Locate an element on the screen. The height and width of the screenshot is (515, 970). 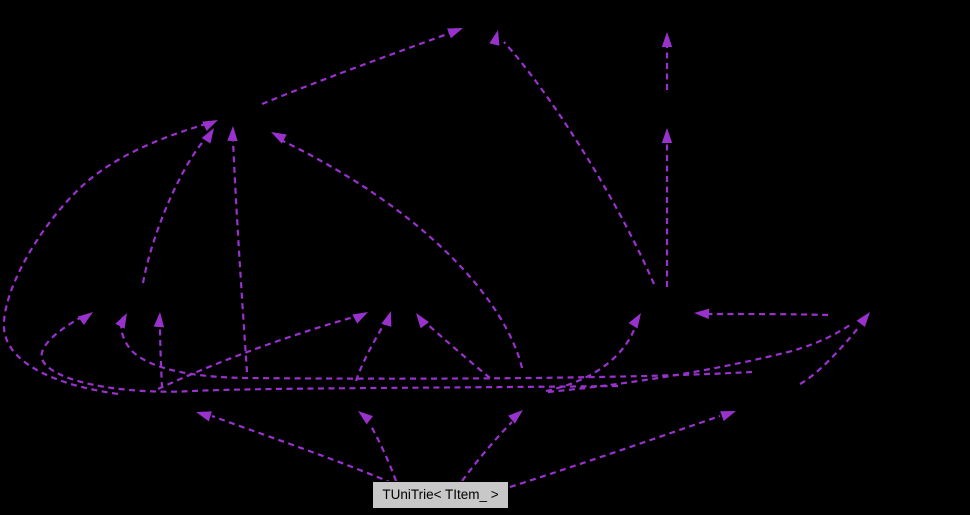
graph-edge-below-to-a is located at coordinates (240, 256).